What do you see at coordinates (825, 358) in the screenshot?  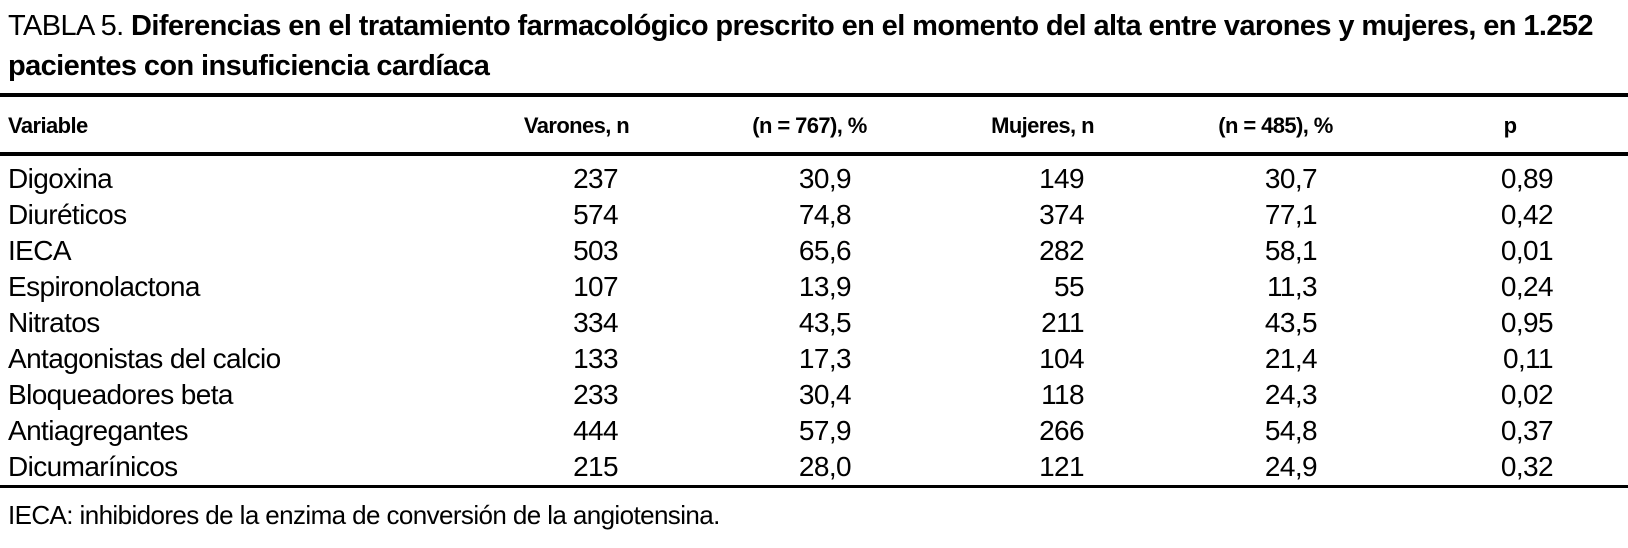 I see `cell-varones_pct: 17,3` at bounding box center [825, 358].